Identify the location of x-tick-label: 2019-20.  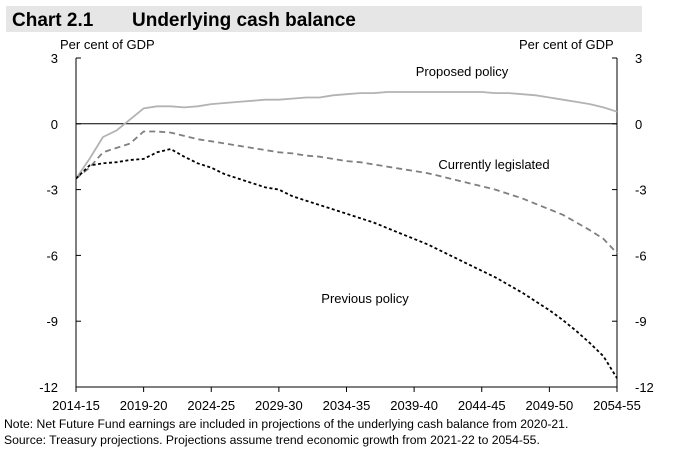
(144, 405).